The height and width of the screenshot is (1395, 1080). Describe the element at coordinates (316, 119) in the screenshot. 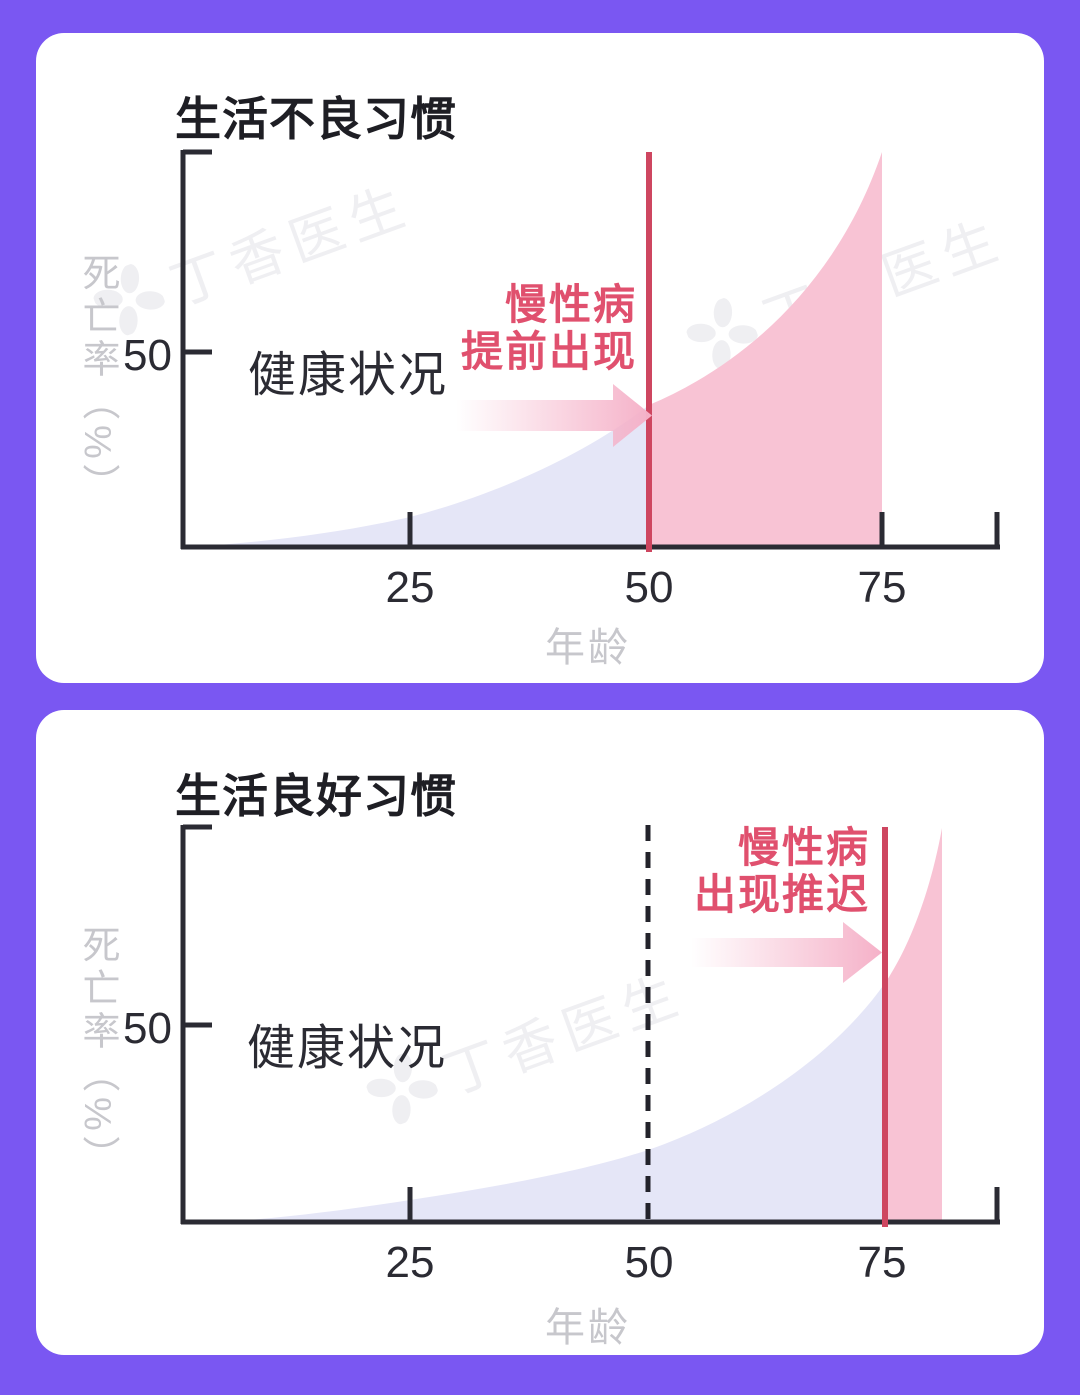

I see `chart-title: 生活不良习惯` at that location.